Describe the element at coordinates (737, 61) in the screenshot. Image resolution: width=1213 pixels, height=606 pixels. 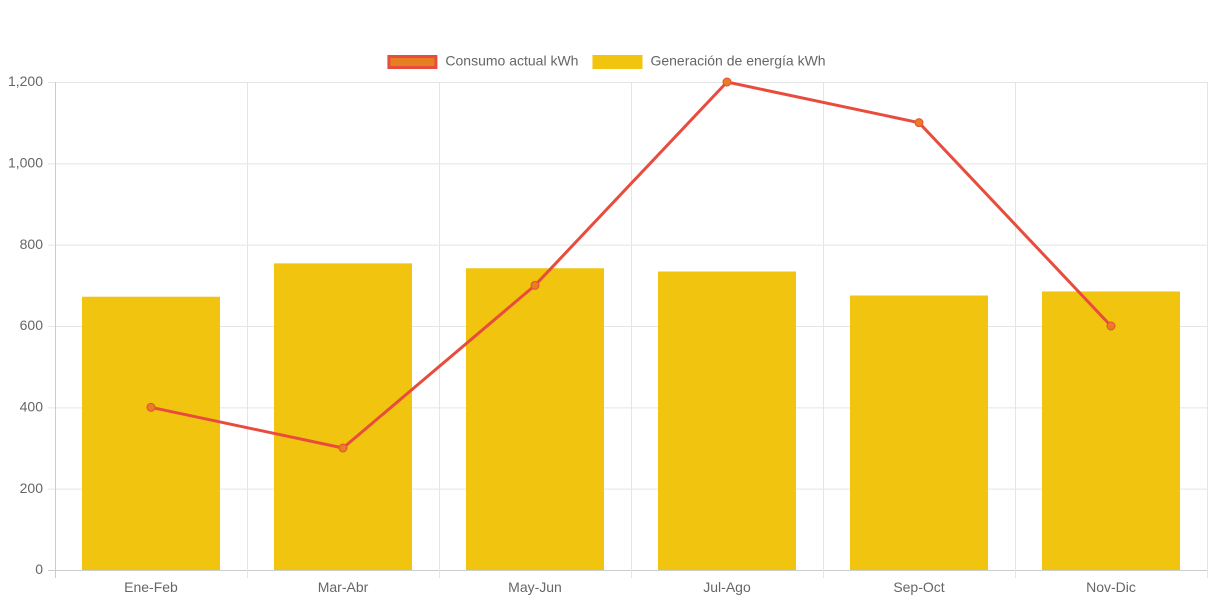
I see `legend-label: Generación de energía kWh` at that location.